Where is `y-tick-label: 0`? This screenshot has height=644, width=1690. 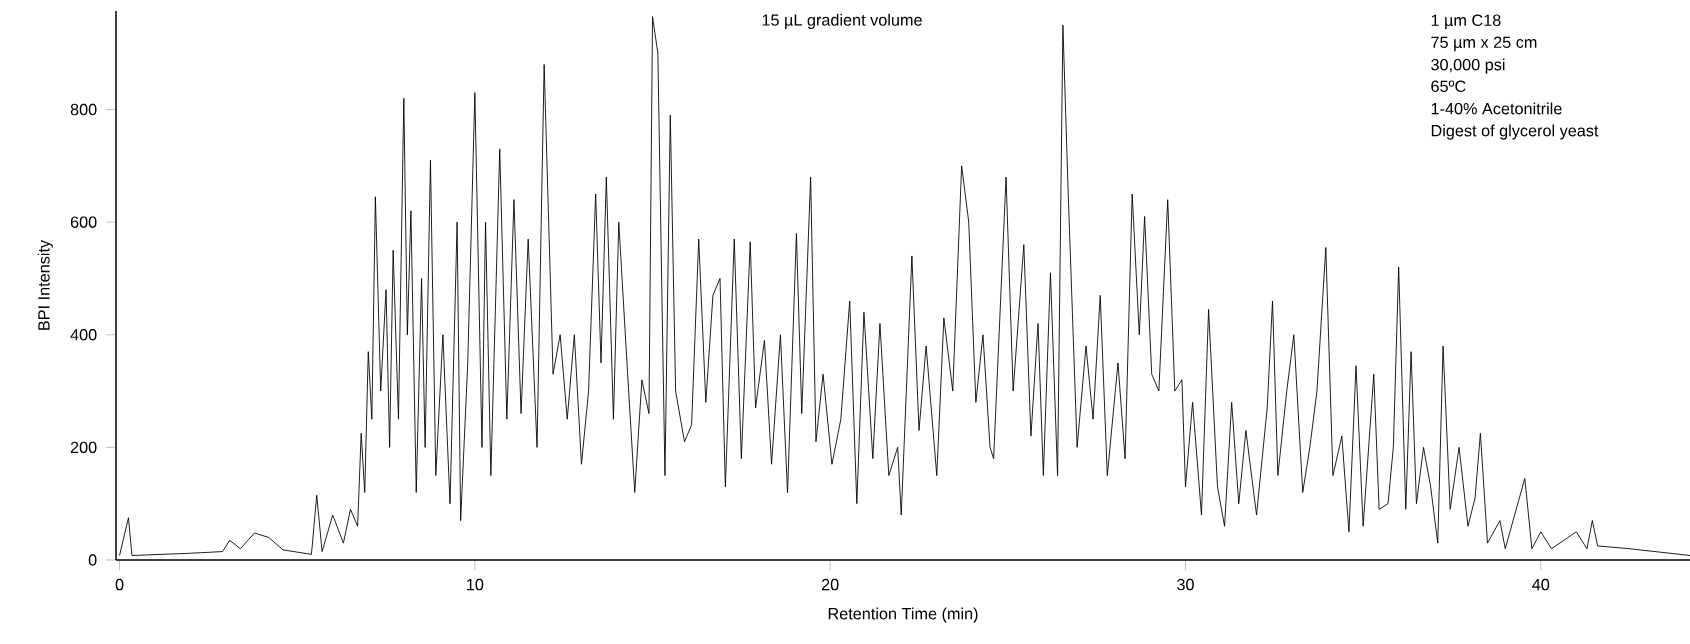 y-tick-label: 0 is located at coordinates (92, 560).